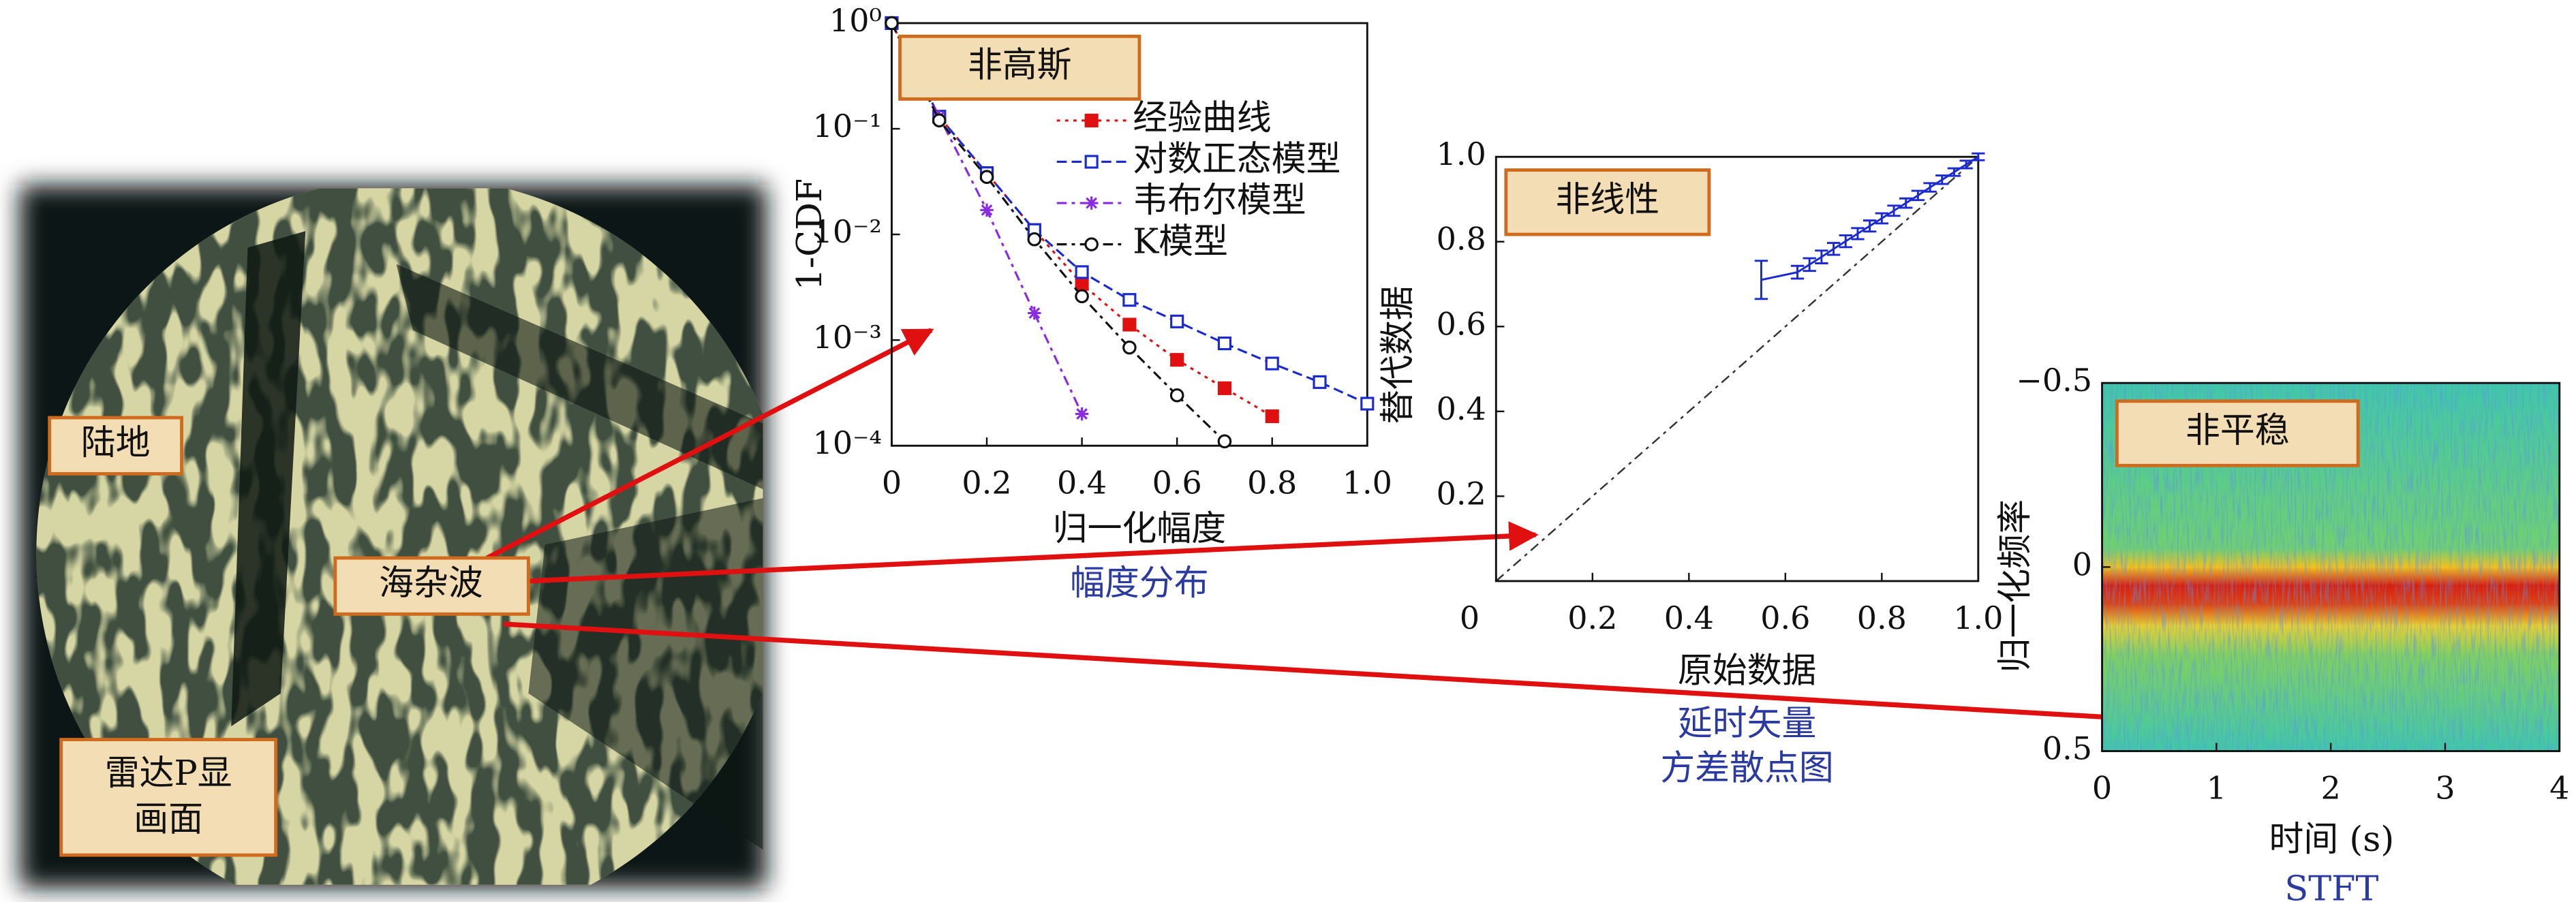 Image resolution: width=2576 pixels, height=902 pixels. Describe the element at coordinates (2559, 788) in the screenshot. I see `x-tick-label: 4` at that location.